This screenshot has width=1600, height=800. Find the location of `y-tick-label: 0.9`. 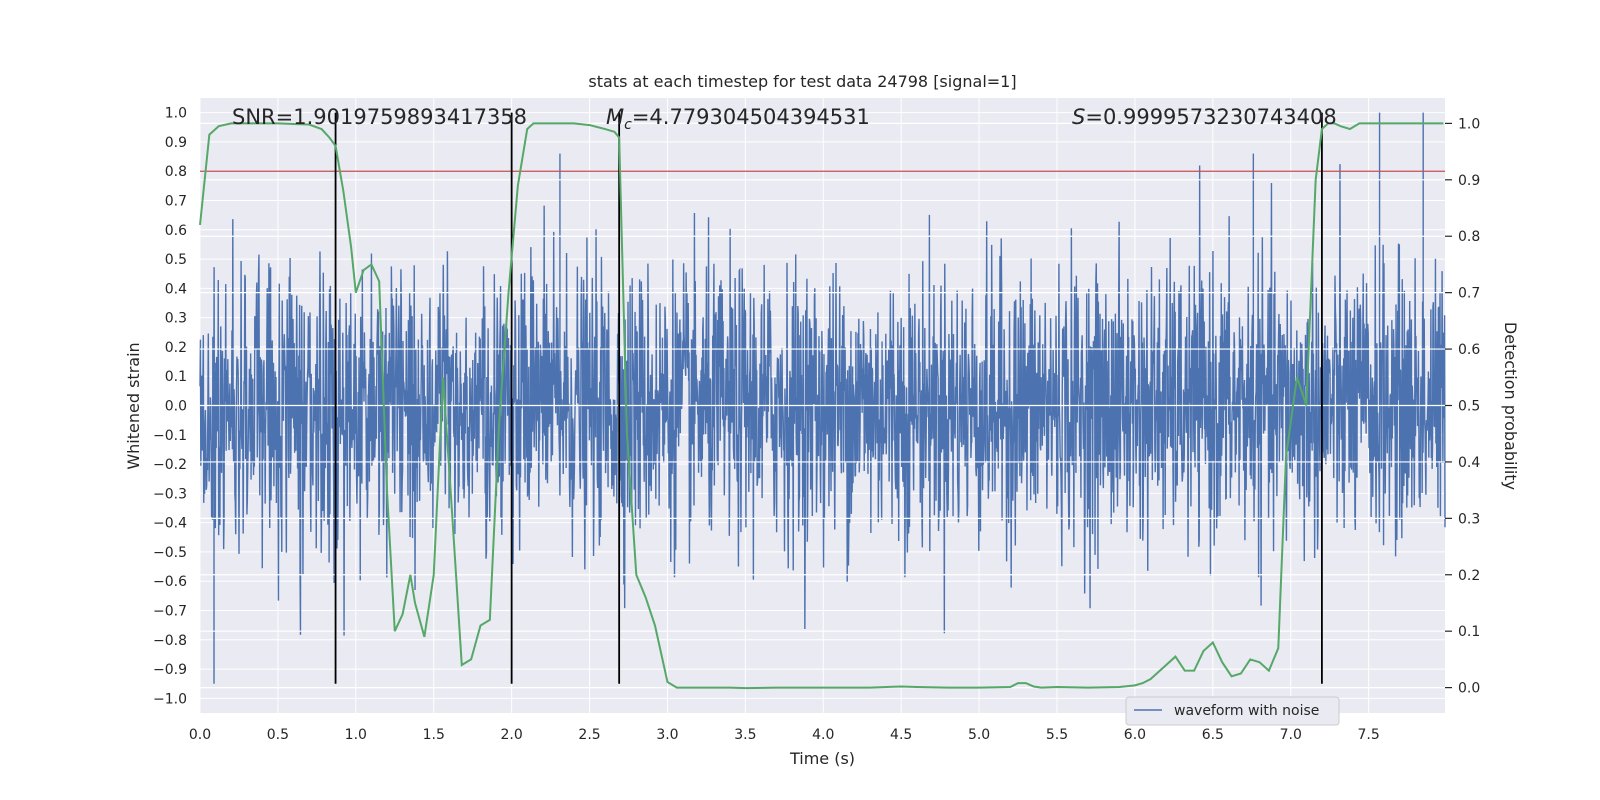

y-tick-label: 0.9 is located at coordinates (176, 143).